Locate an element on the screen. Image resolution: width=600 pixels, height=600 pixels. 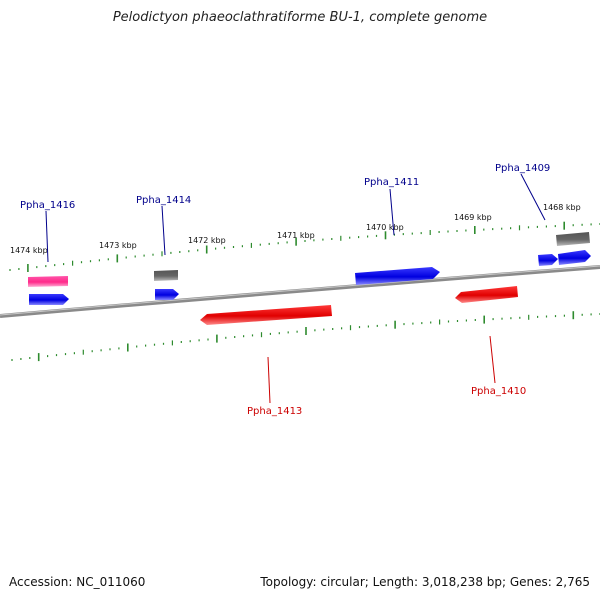
gene-ppha-1416-feature is located at coordinates (48, 290).